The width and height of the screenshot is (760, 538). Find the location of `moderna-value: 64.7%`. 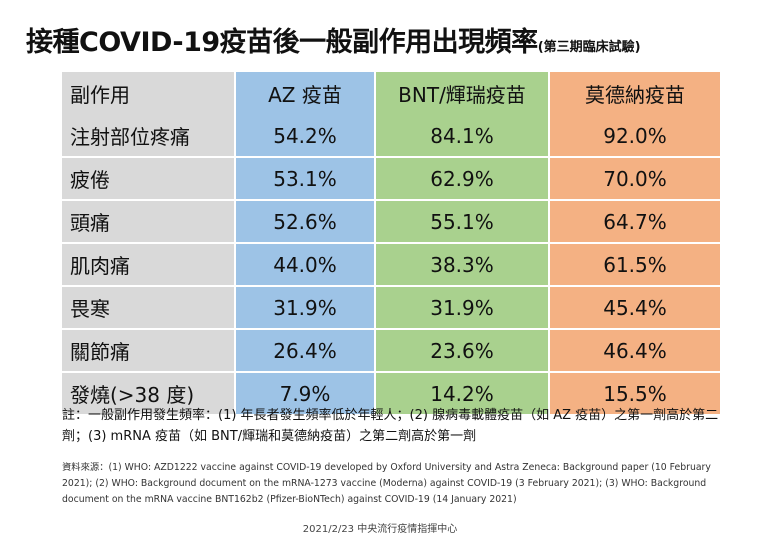

moderna-value: 64.7% is located at coordinates (634, 222).